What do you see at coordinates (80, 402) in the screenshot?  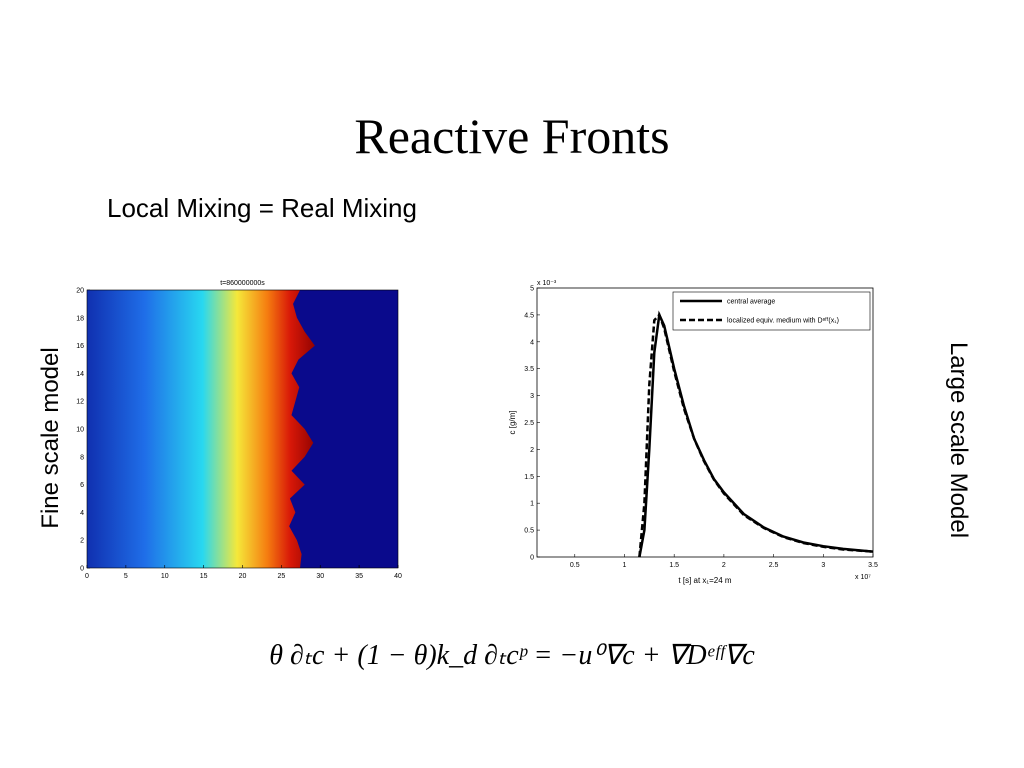 I see `y-tick-label: 12` at bounding box center [80, 402].